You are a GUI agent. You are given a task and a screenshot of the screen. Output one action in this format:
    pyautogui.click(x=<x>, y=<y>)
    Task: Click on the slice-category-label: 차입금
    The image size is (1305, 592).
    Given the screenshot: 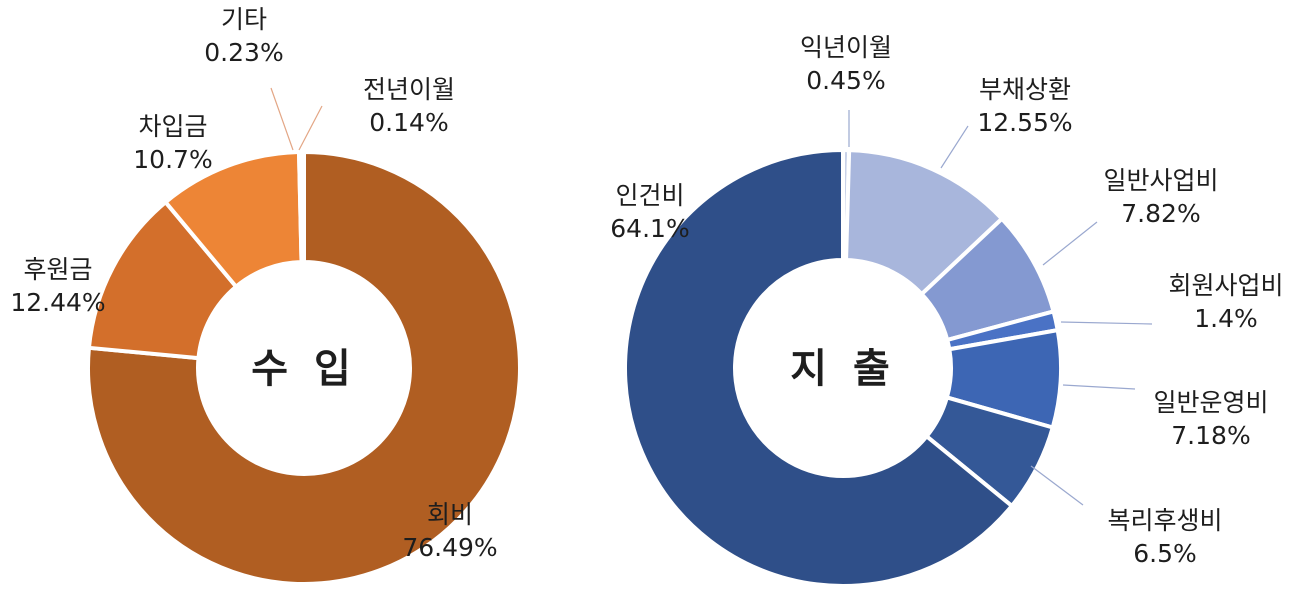 What is the action you would take?
    pyautogui.click(x=172, y=126)
    